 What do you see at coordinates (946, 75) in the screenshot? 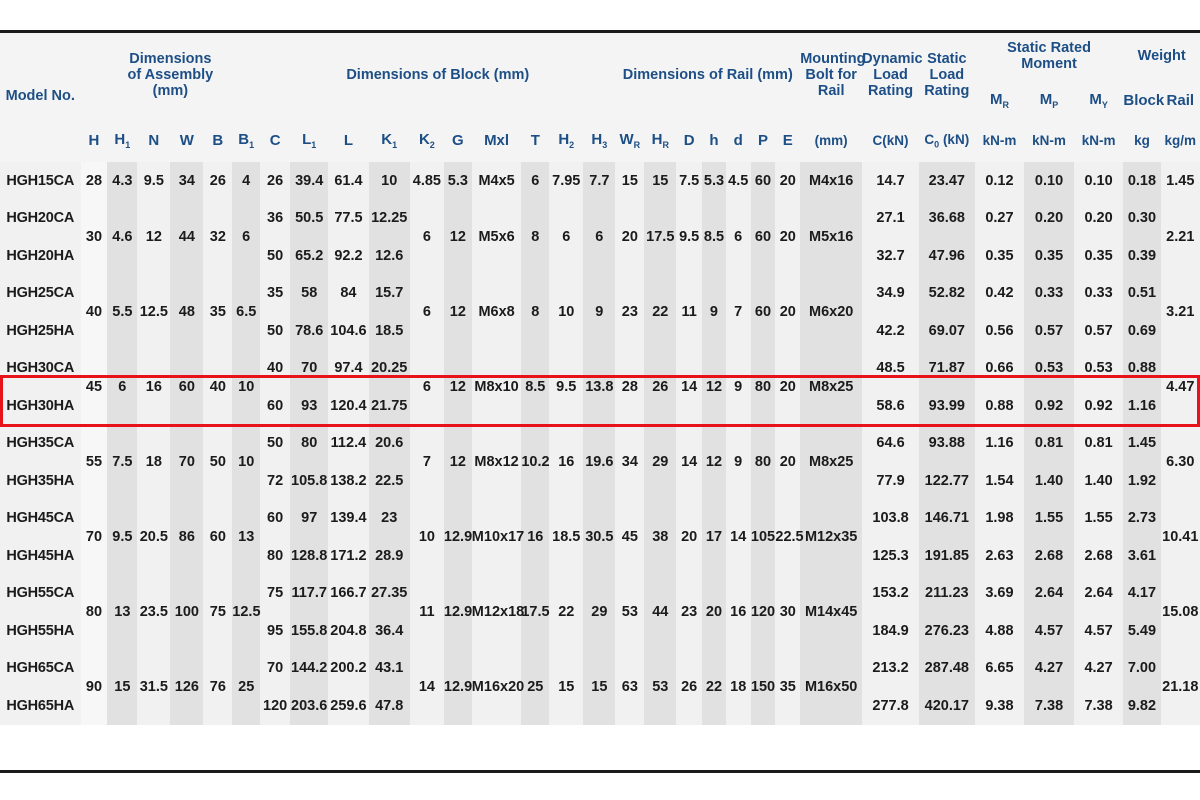
I see `col-group-static-load-rating: Static Load Rating` at bounding box center [946, 75].